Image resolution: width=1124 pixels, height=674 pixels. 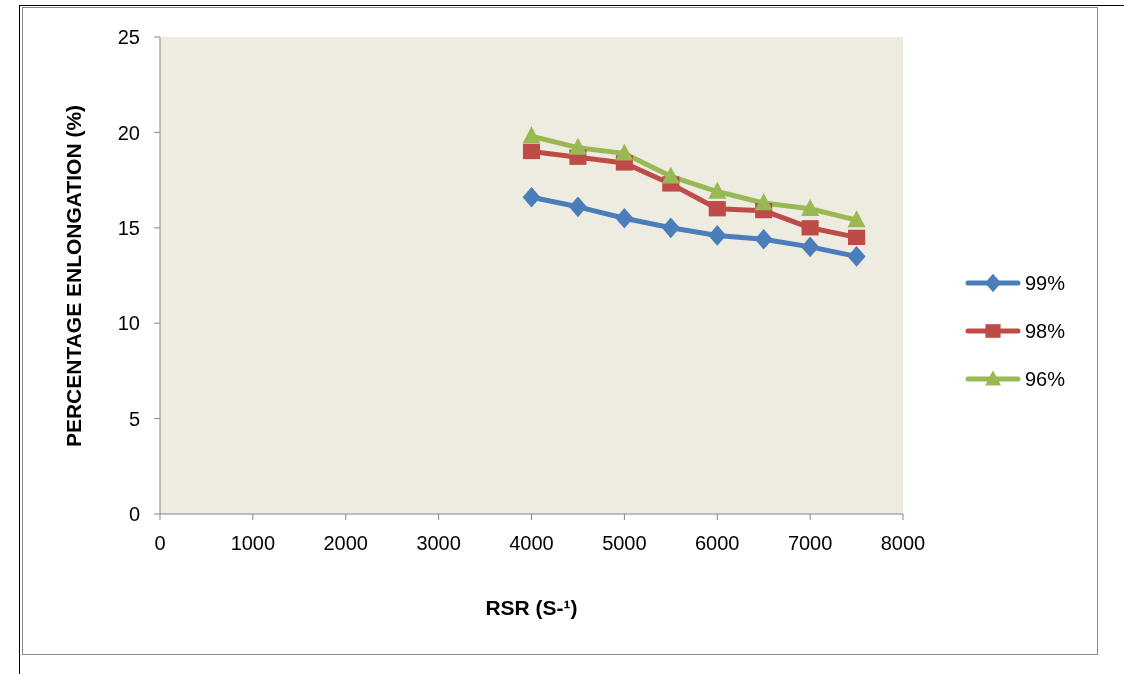 What do you see at coordinates (128, 132) in the screenshot?
I see `y-tick-label: 20` at bounding box center [128, 132].